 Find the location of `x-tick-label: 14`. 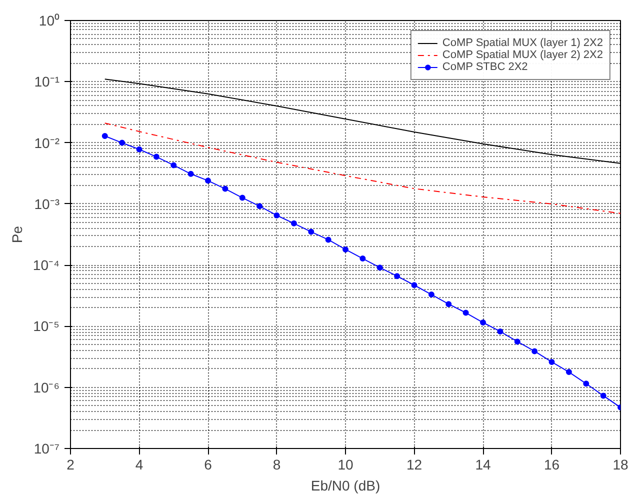

x-tick-label: 14 is located at coordinates (483, 464).